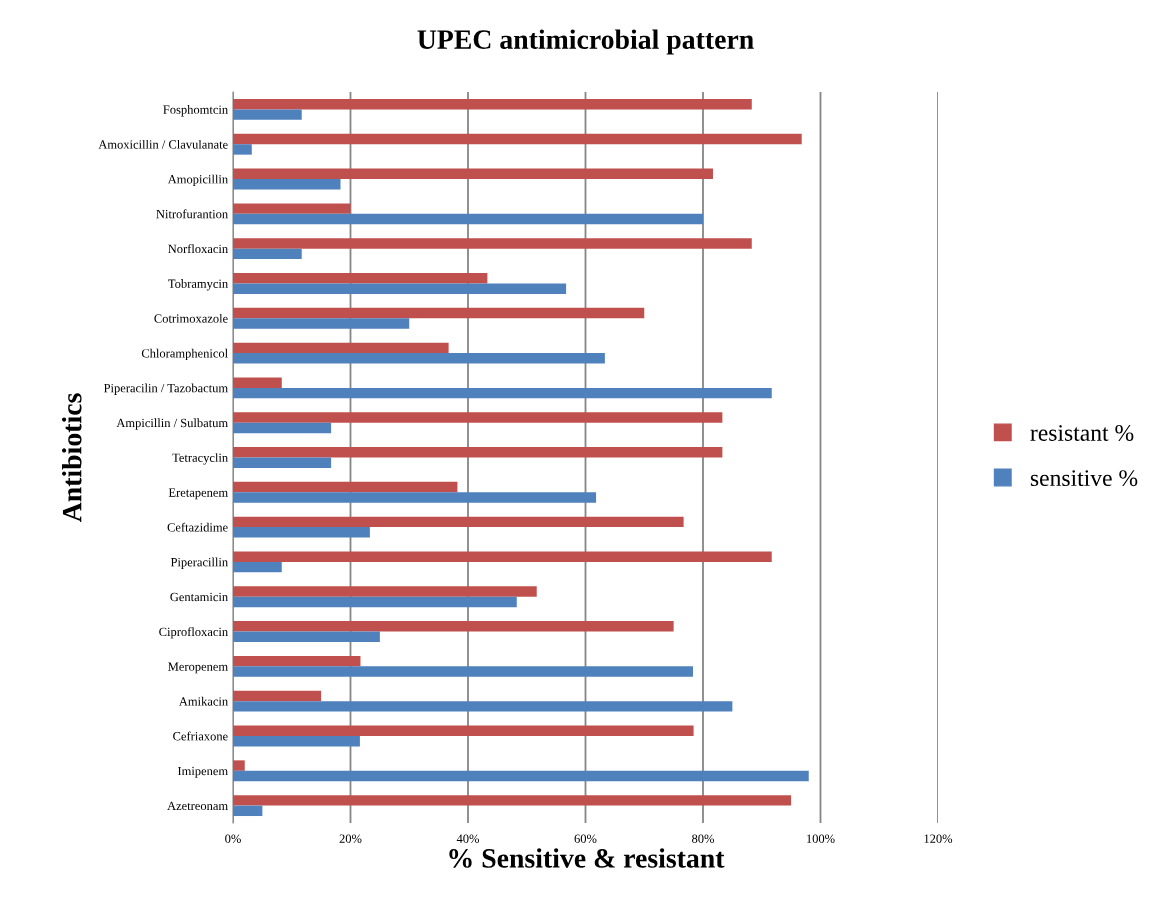 This screenshot has width=1158, height=921. Describe the element at coordinates (72, 458) in the screenshot. I see `y-axis-title: Antibiotics` at that location.